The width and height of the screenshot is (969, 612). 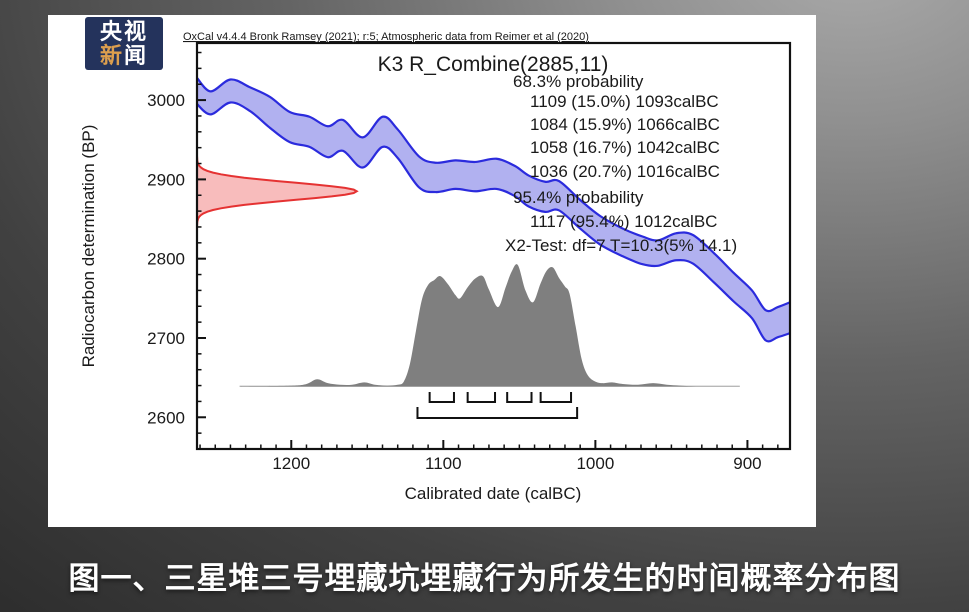 What do you see at coordinates (166, 338) in the screenshot?
I see `y-tick-label: 2700` at bounding box center [166, 338].